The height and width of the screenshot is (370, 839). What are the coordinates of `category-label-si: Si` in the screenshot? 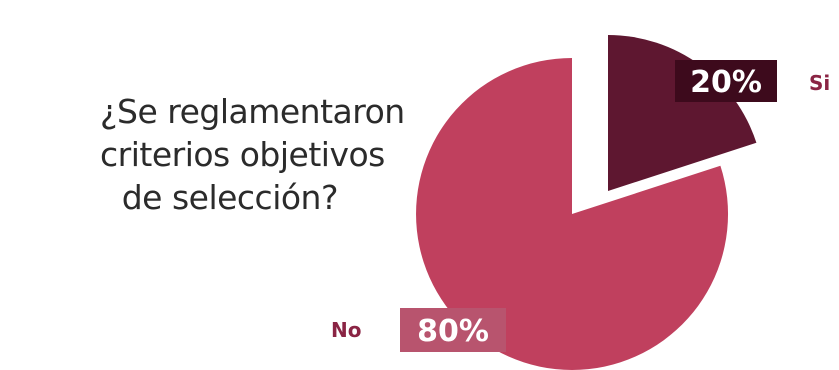 It's located at (819, 83).